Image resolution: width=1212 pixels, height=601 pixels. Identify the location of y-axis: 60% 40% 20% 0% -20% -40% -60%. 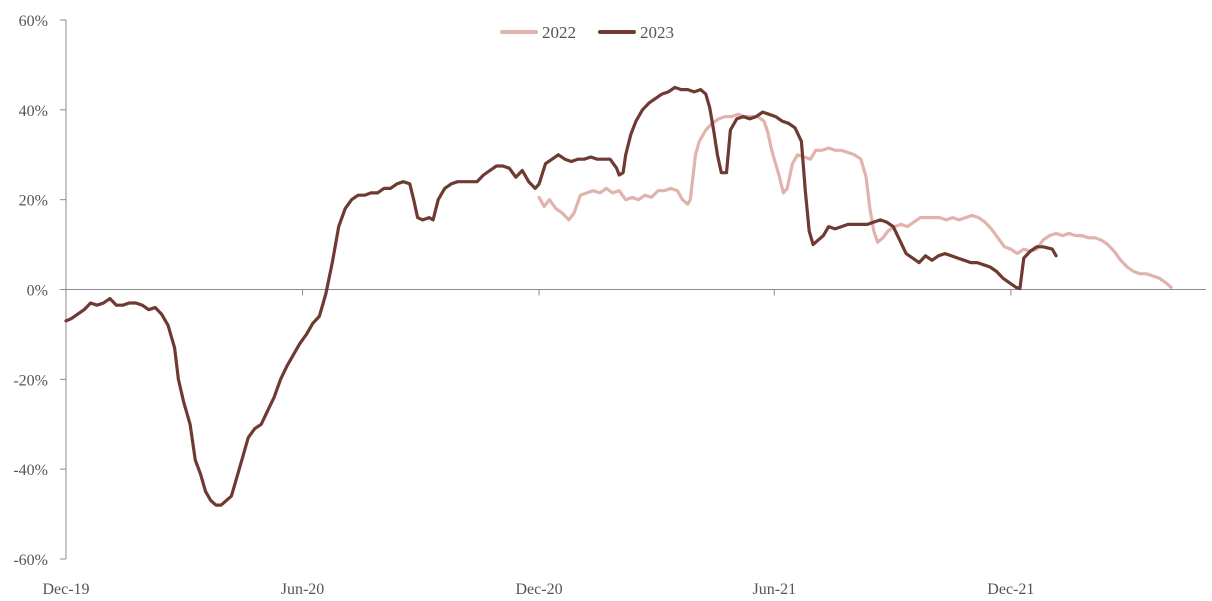
(40, 291).